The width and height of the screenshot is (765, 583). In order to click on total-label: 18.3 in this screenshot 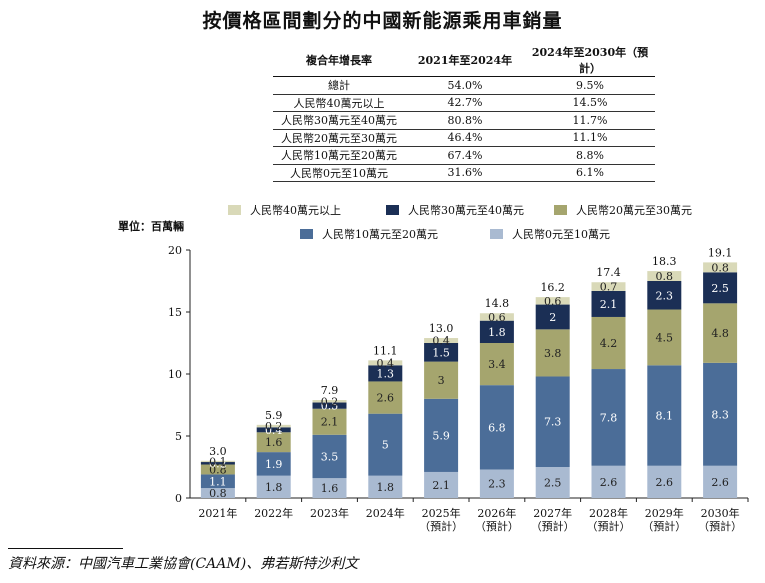, I will do `click(664, 261)`.